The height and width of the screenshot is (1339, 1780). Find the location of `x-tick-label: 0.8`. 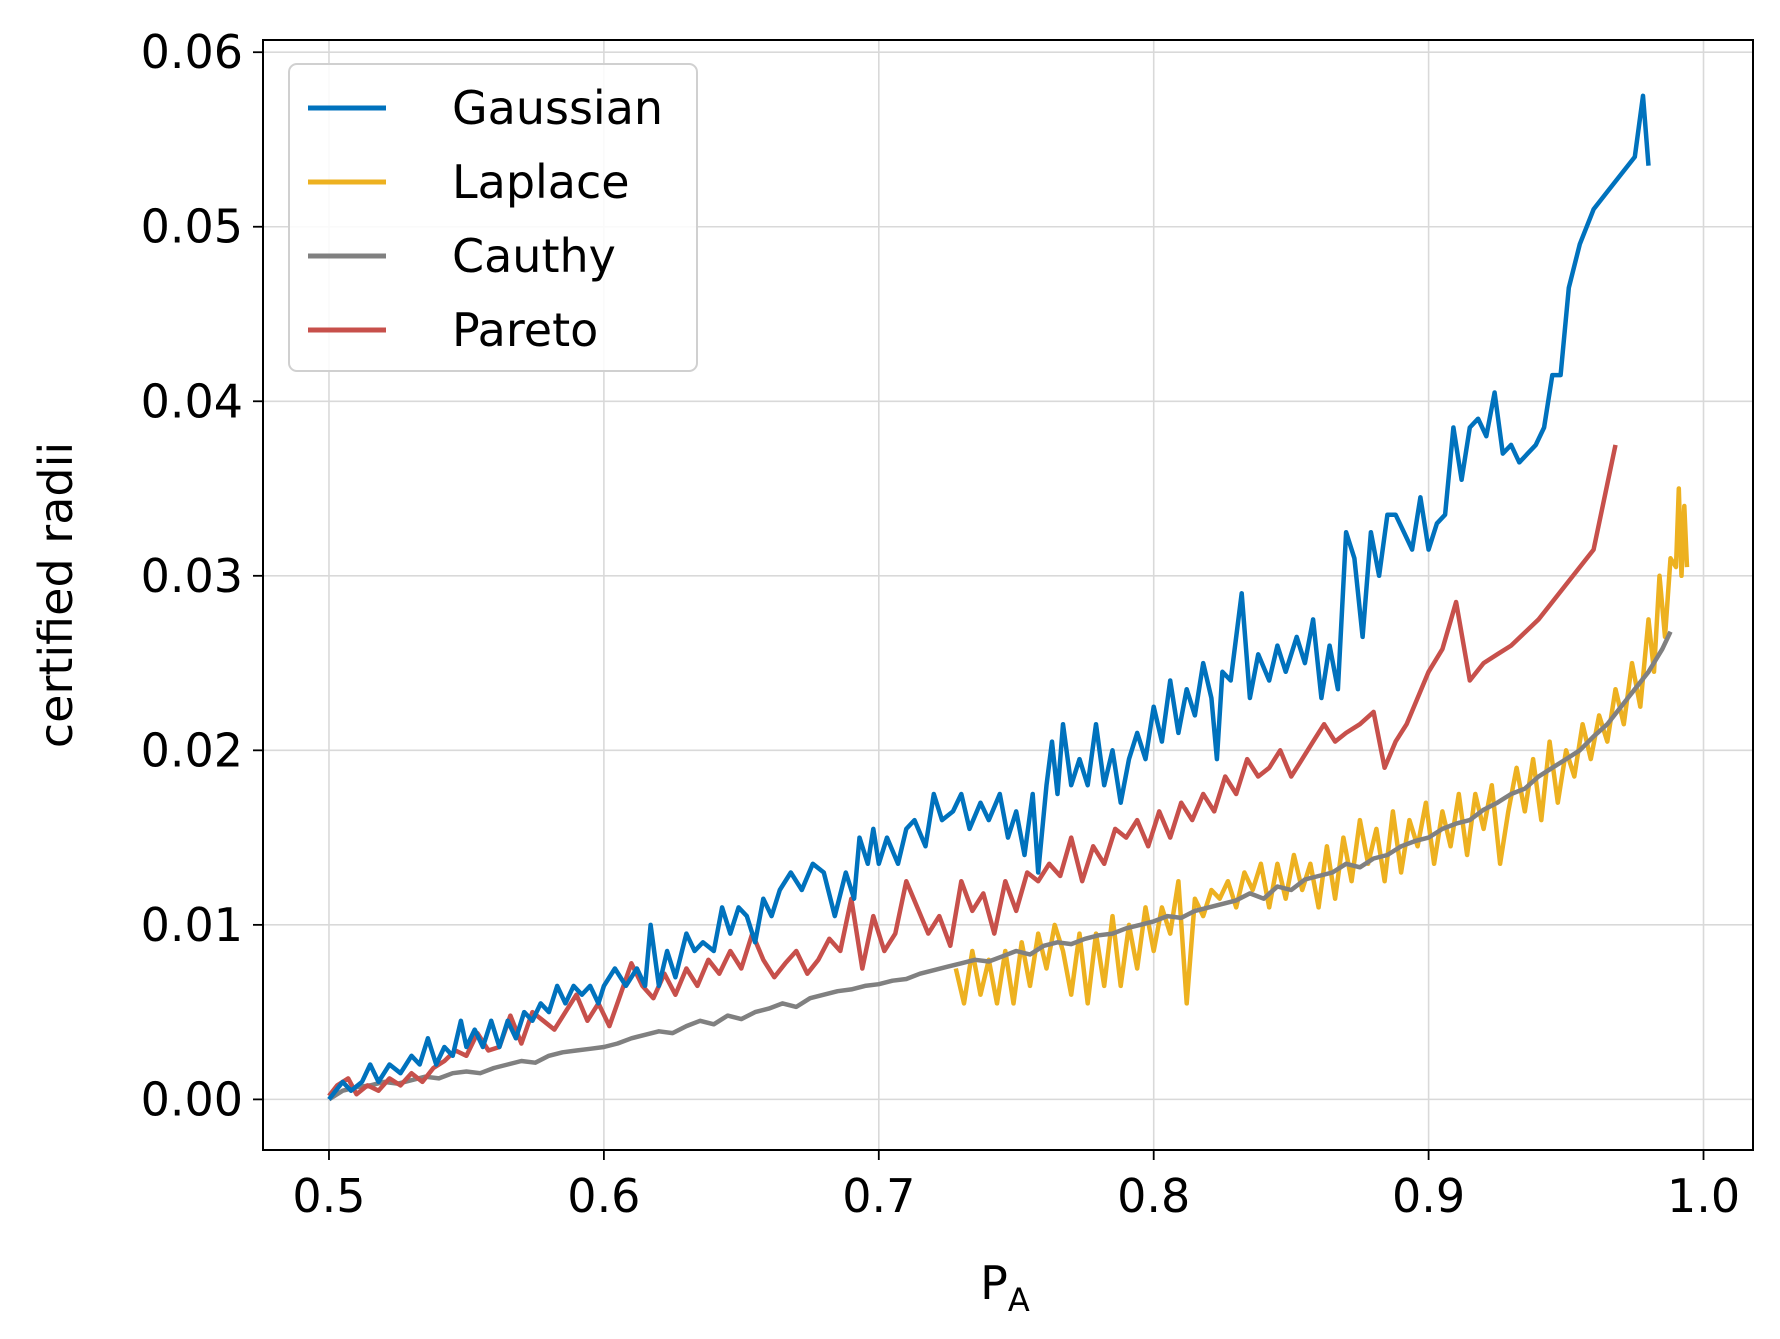

x-tick-label: 0.8 is located at coordinates (1153, 1196).